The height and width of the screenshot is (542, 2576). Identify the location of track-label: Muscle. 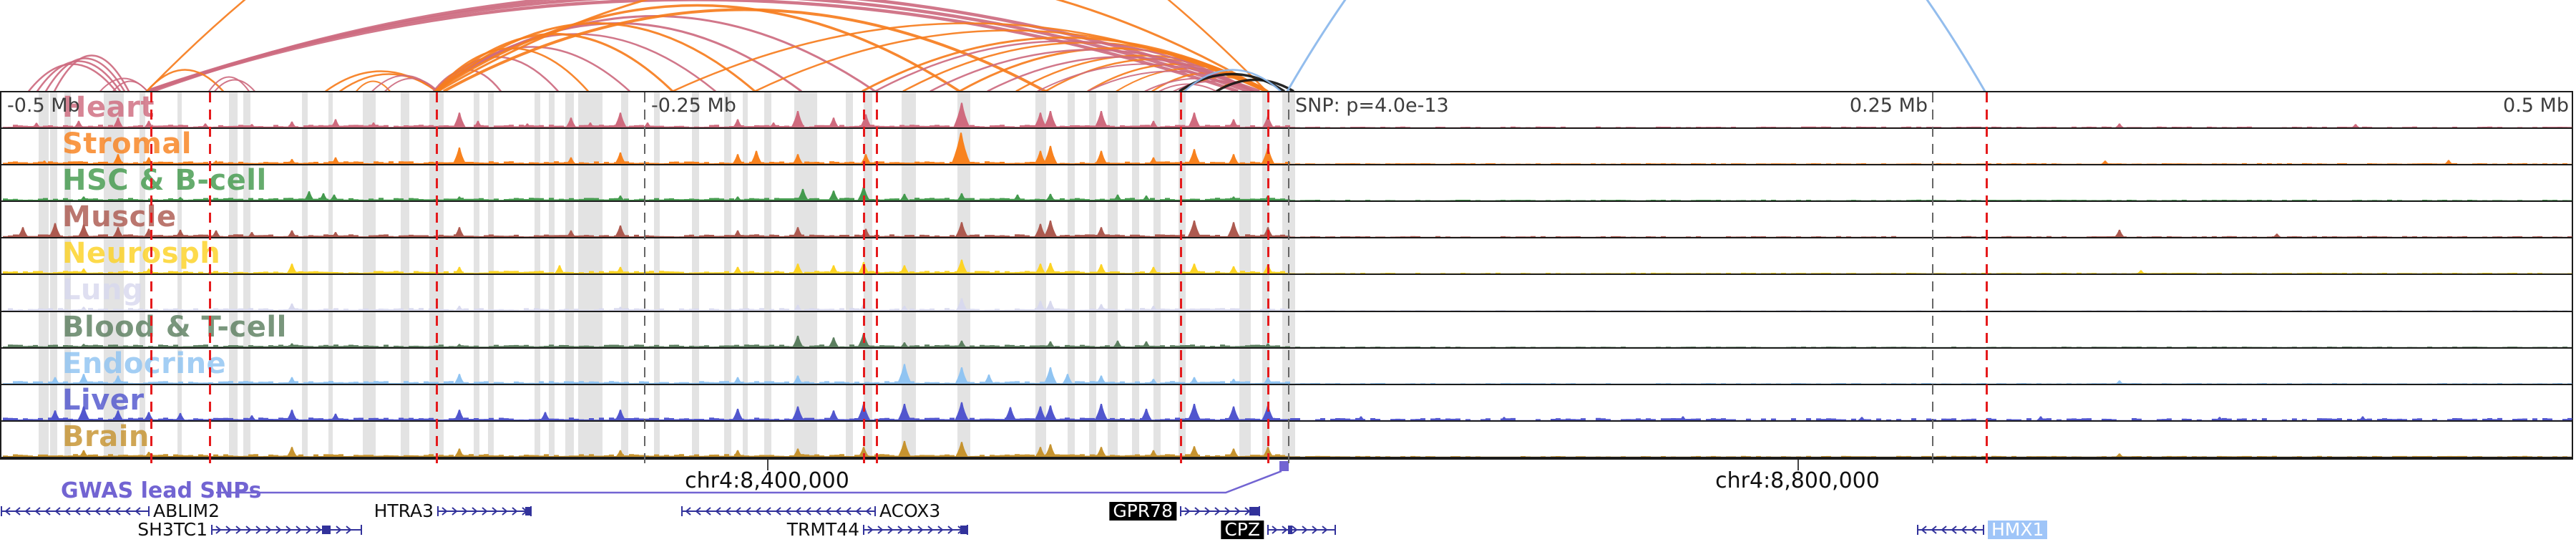
(119, 217).